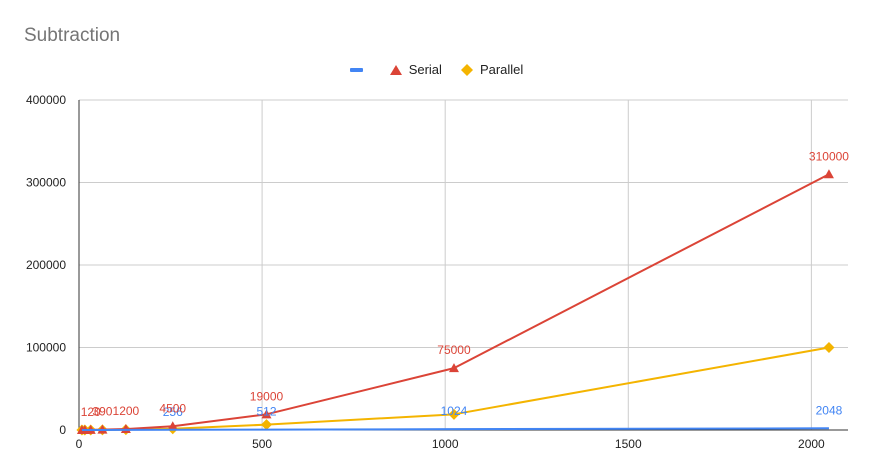  I want to click on data-label: 1024, so click(454, 411).